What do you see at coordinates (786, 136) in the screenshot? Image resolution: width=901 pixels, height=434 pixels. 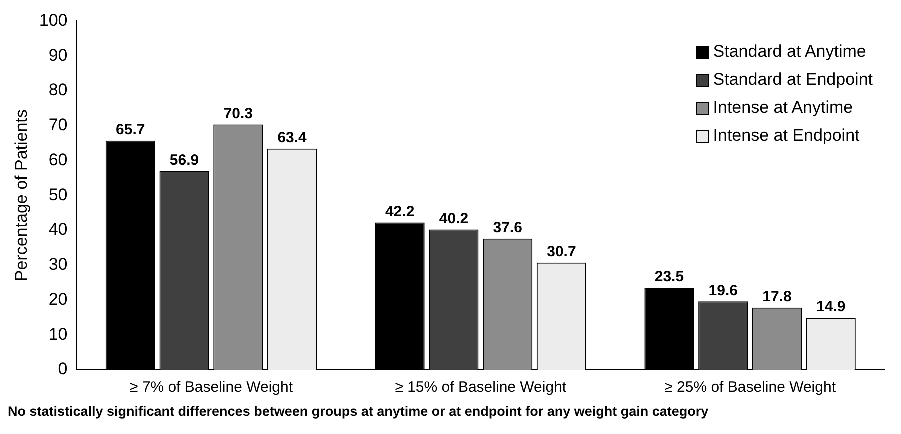 I see `legend-label: Intense at Endpoint` at bounding box center [786, 136].